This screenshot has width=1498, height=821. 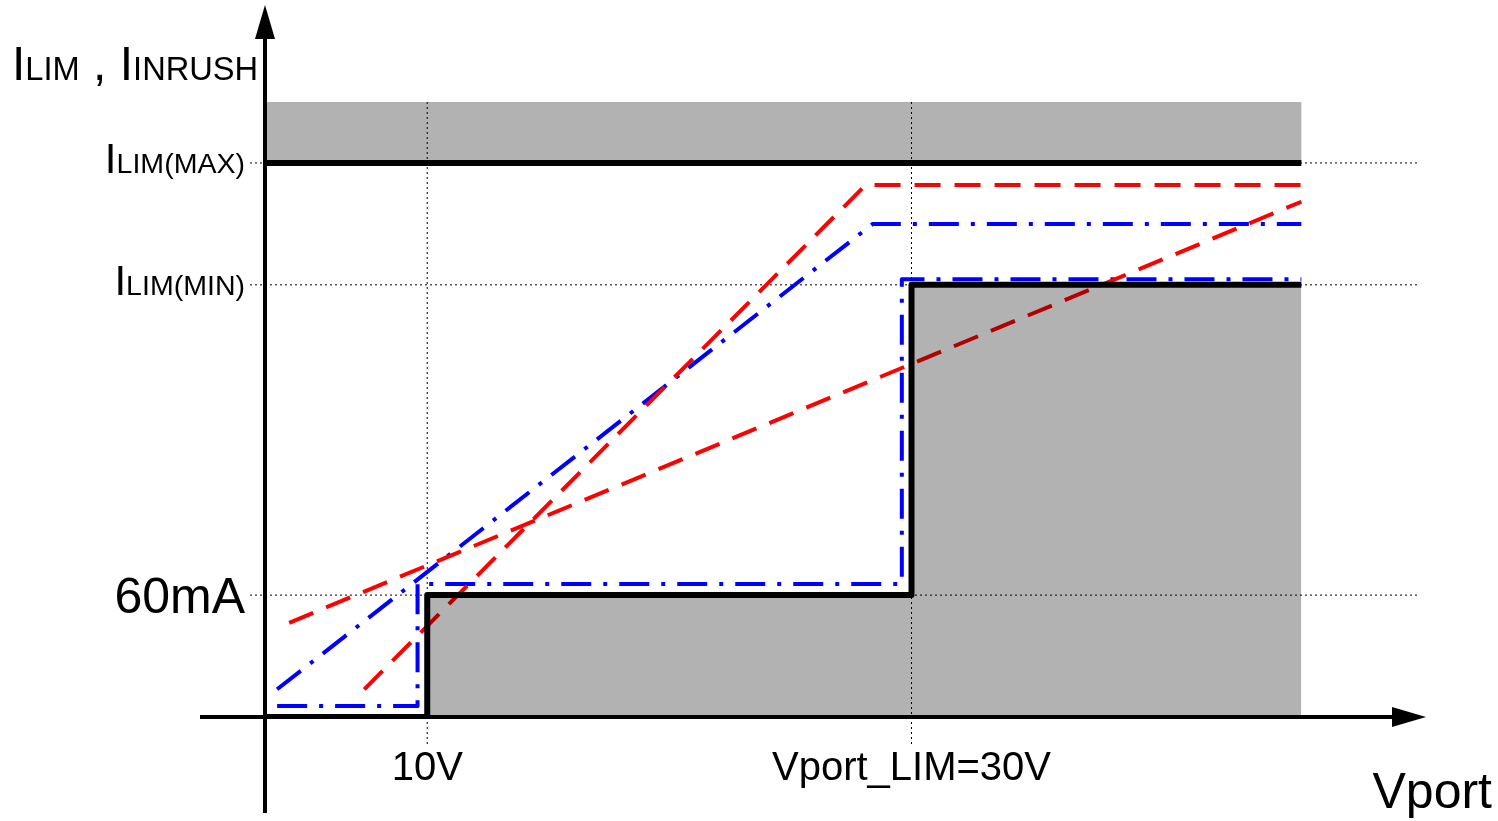 I want to click on ref-line-label: ILIM(MAX), so click(x=175, y=158).